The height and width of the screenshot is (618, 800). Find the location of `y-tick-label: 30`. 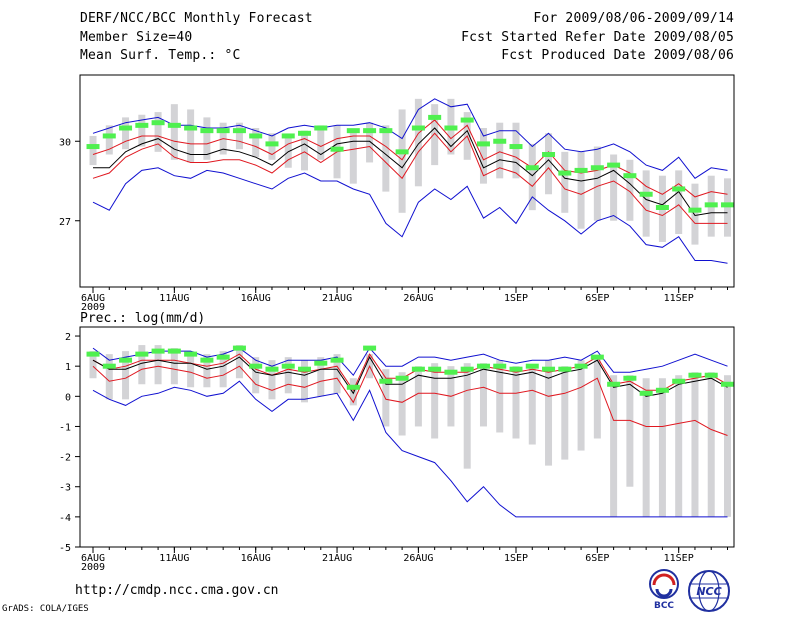

y-tick-label: 30 is located at coordinates (65, 142).